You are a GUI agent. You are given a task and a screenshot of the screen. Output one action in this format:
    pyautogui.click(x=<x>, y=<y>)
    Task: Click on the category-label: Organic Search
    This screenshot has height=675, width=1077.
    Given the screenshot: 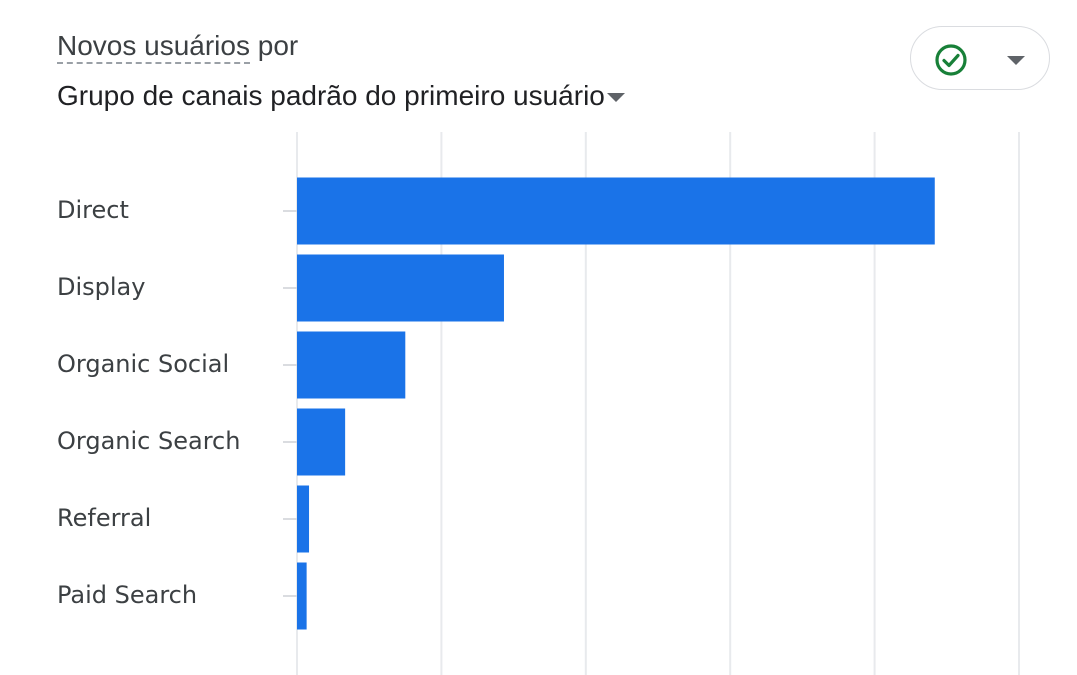 What is the action you would take?
    pyautogui.click(x=148, y=441)
    